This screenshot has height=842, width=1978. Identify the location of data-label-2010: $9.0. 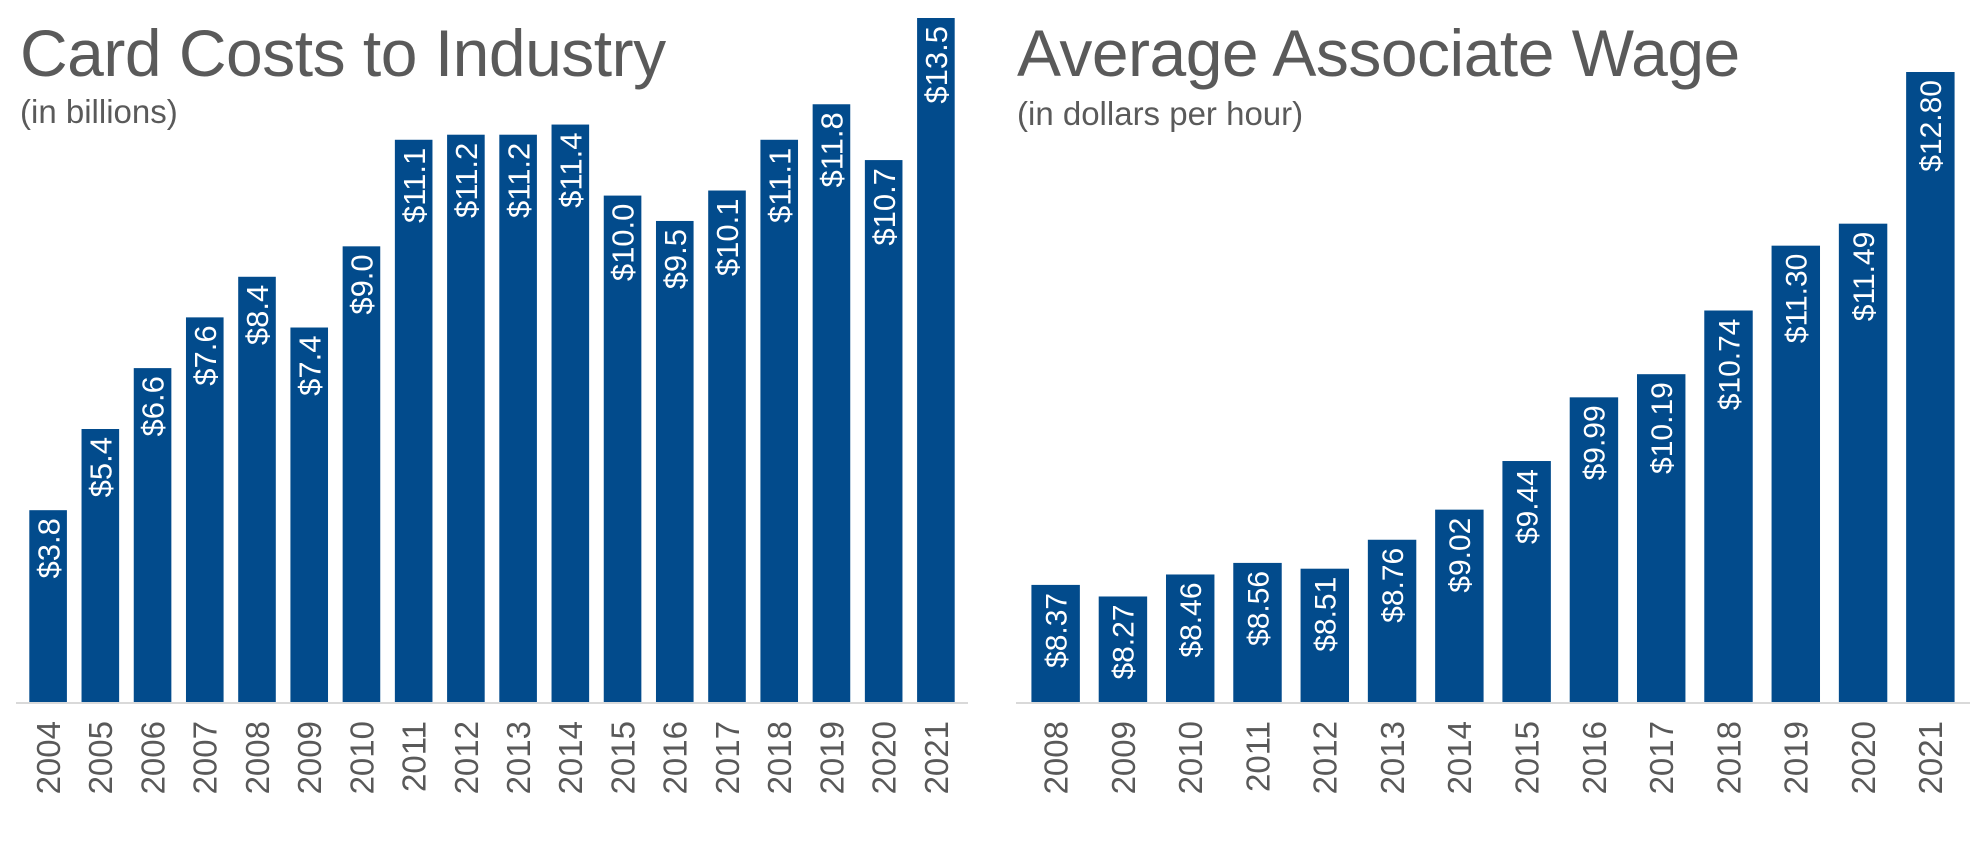
(362, 284).